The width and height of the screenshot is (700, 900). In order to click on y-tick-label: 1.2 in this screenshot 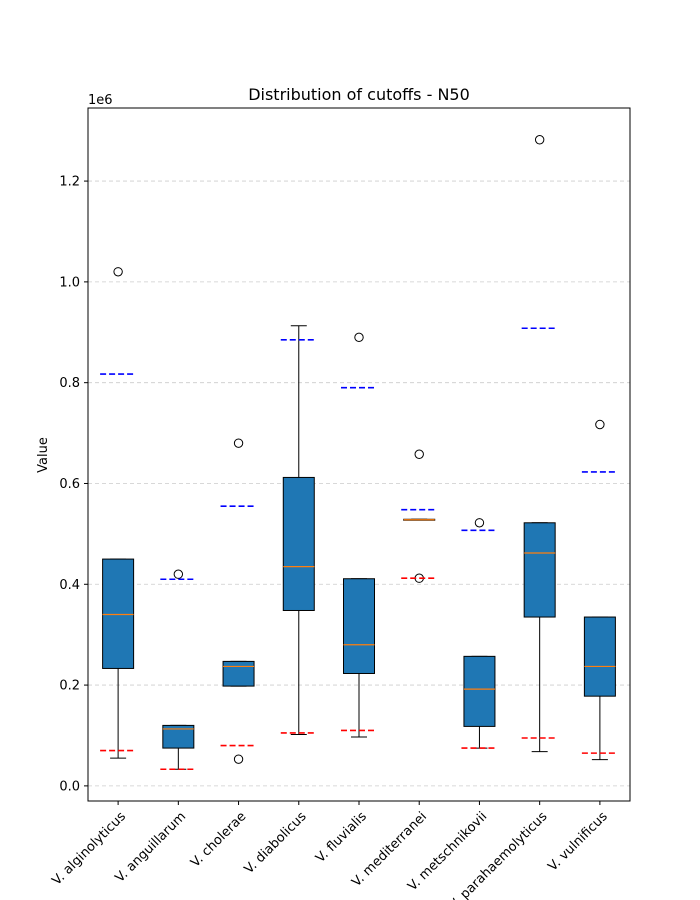, I will do `click(69, 182)`.